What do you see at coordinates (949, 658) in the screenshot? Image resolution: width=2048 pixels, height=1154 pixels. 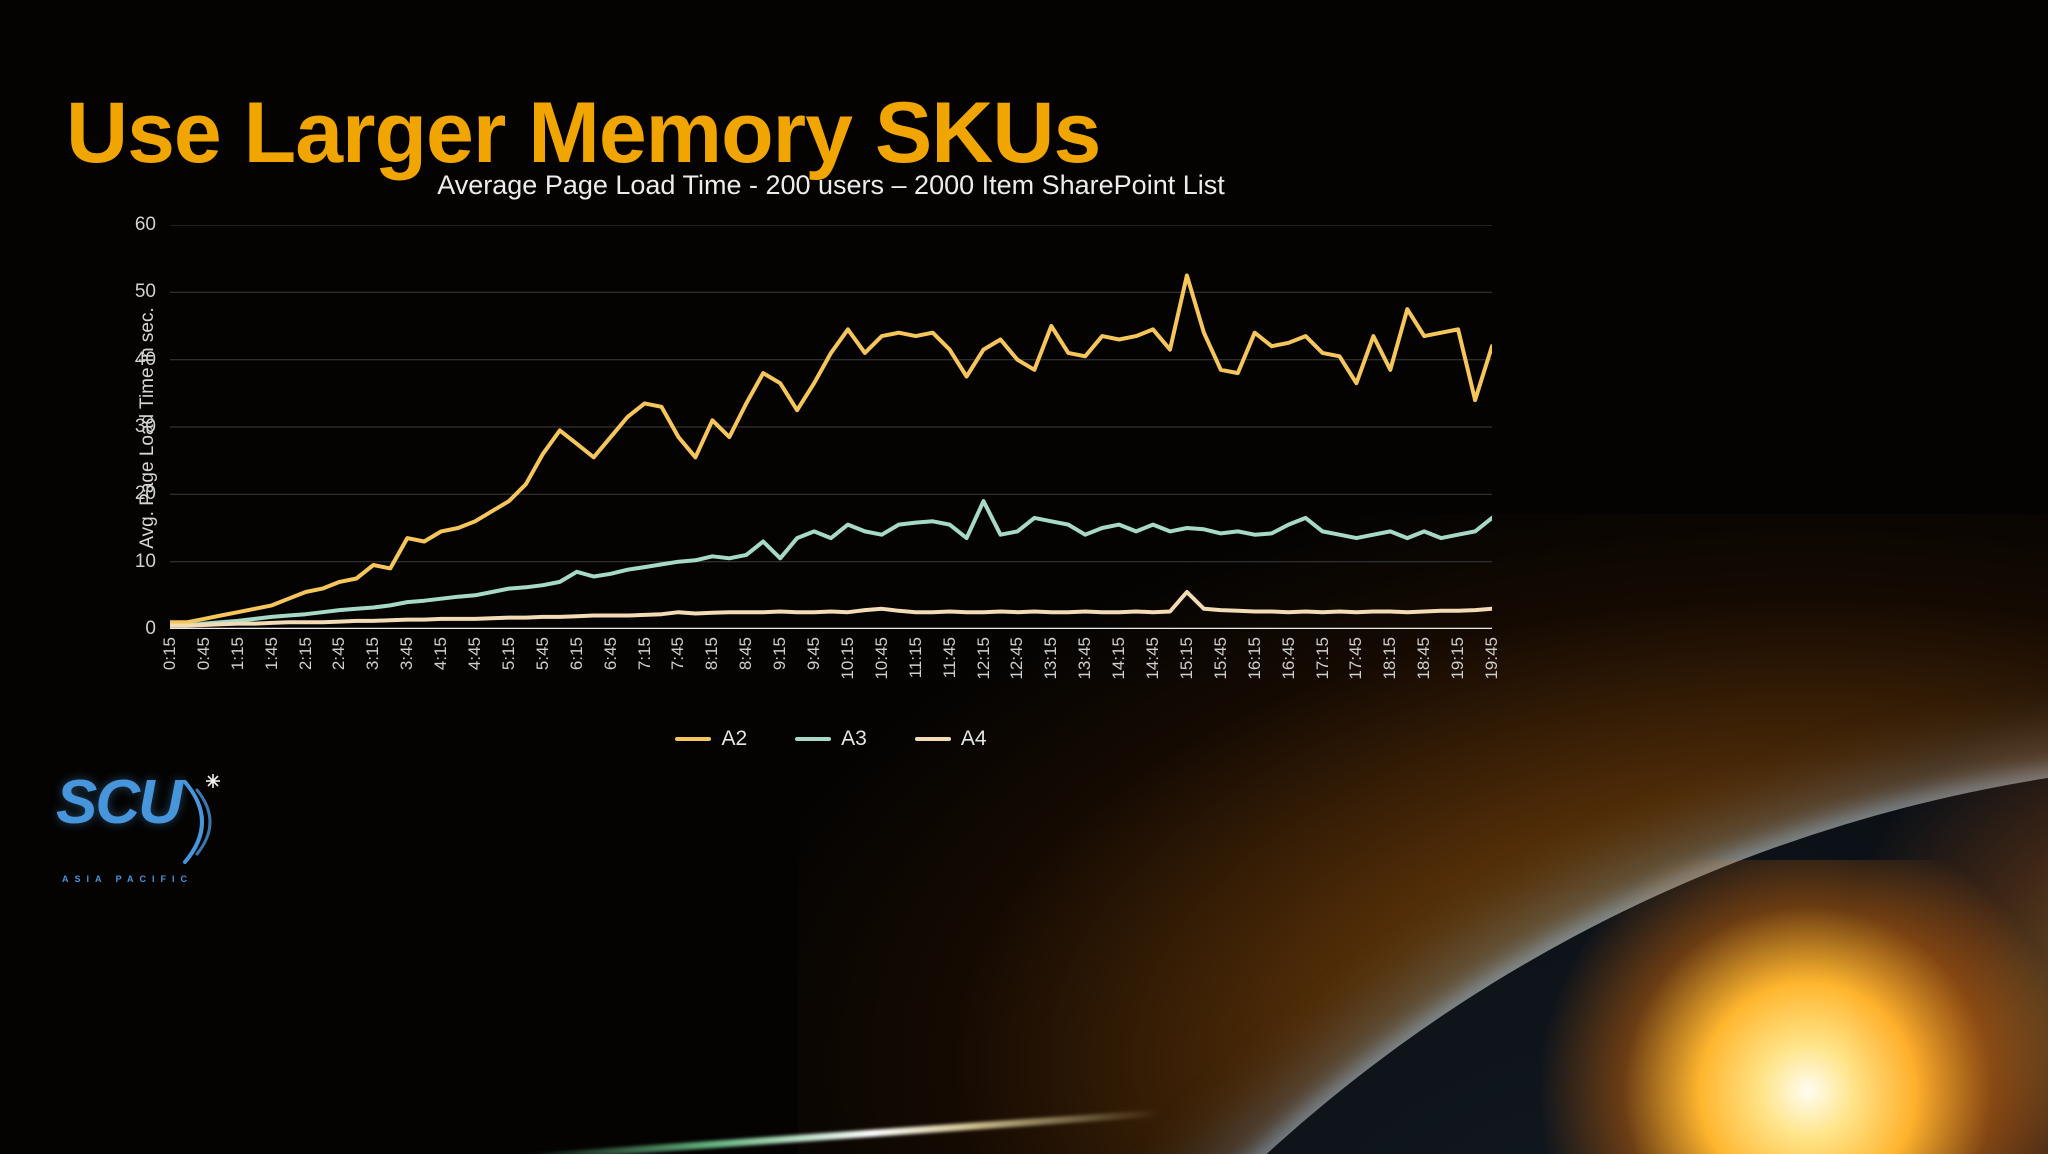 I see `x-tick-label: 11:45` at bounding box center [949, 658].